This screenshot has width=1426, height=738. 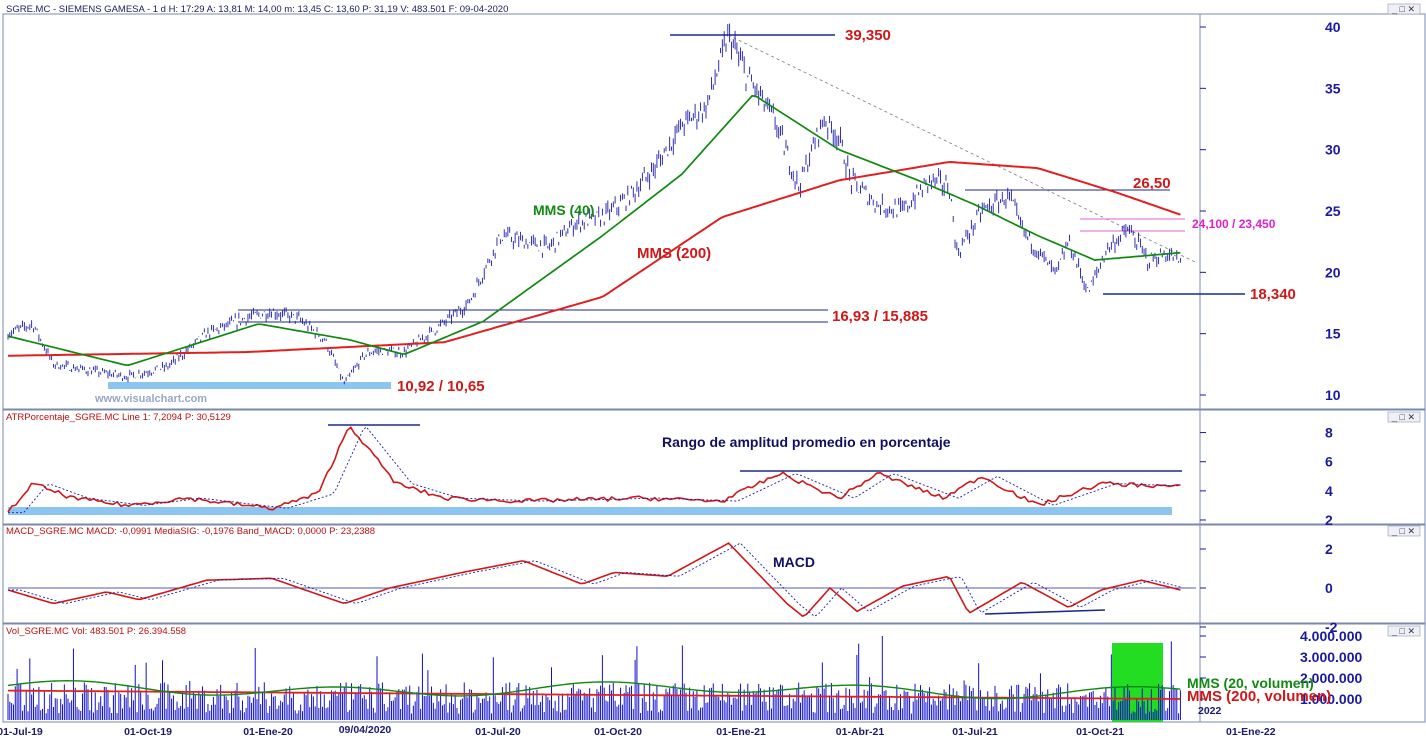 I want to click on x-axis-label: 01-Oct-20, so click(x=618, y=732).